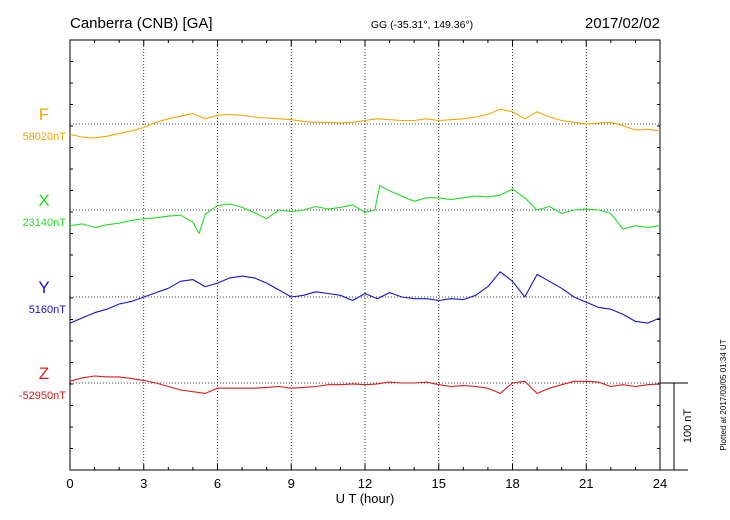 Image resolution: width=730 pixels, height=520 pixels. Describe the element at coordinates (44, 114) in the screenshot. I see `series-name-f: F` at that location.